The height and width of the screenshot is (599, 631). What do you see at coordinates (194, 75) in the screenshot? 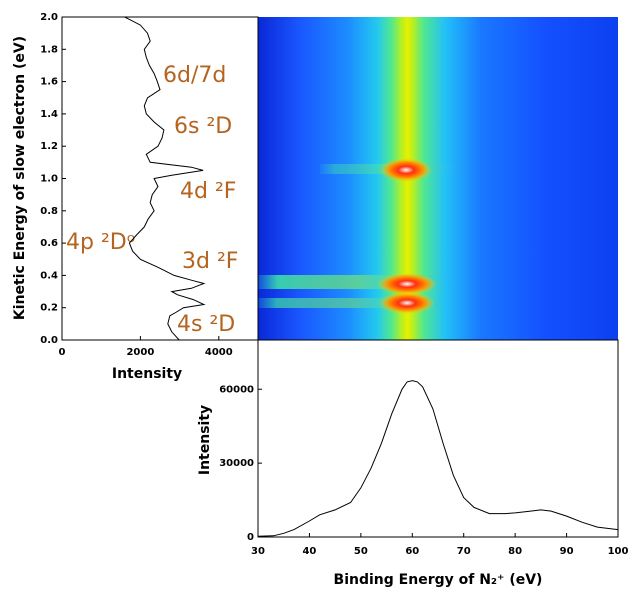
I see `annotation: 6d/7d` at bounding box center [194, 75].